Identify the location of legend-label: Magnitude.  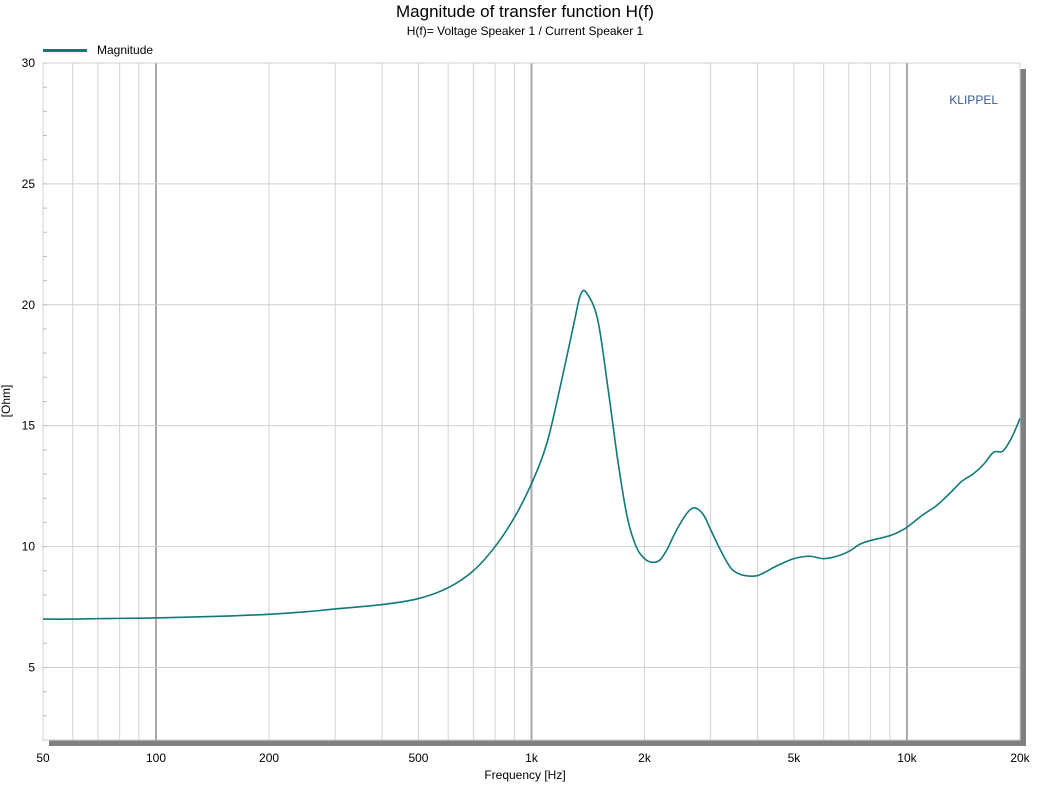
(125, 50).